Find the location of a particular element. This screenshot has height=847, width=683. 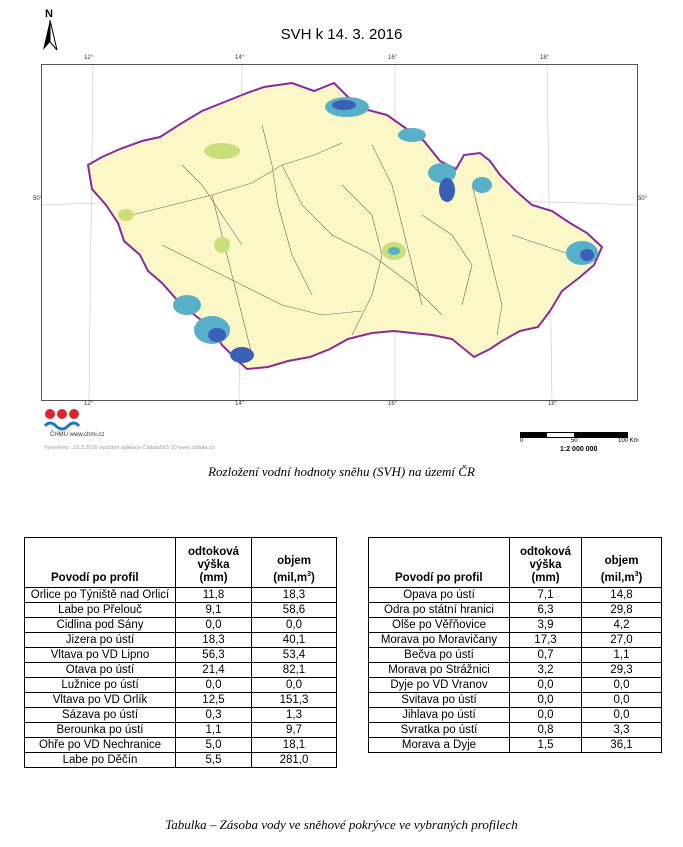

volume-cell: 58,6 is located at coordinates (294, 610).